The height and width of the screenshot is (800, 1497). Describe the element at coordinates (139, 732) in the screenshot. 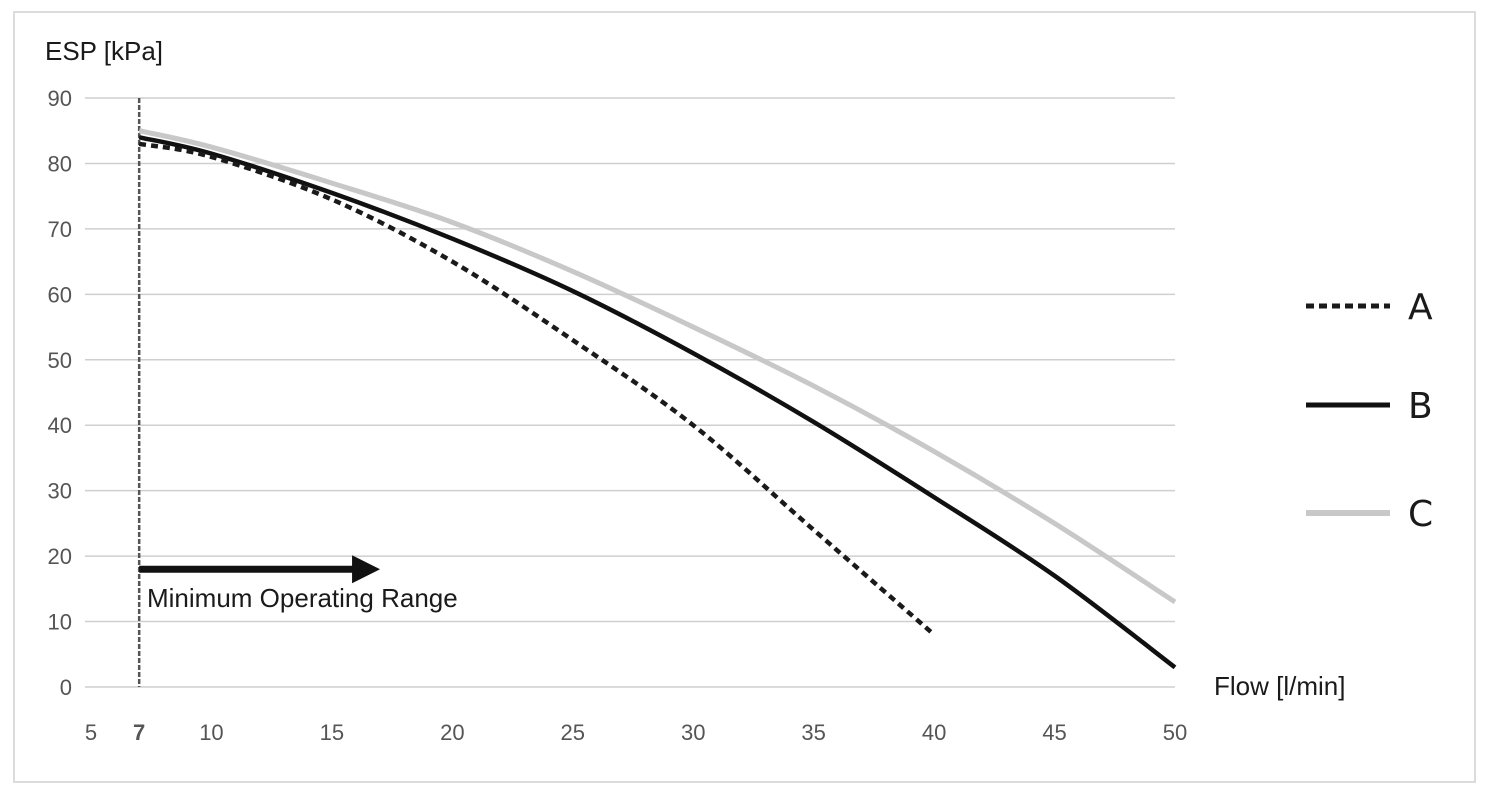

I see `x-tick-7: 7` at that location.